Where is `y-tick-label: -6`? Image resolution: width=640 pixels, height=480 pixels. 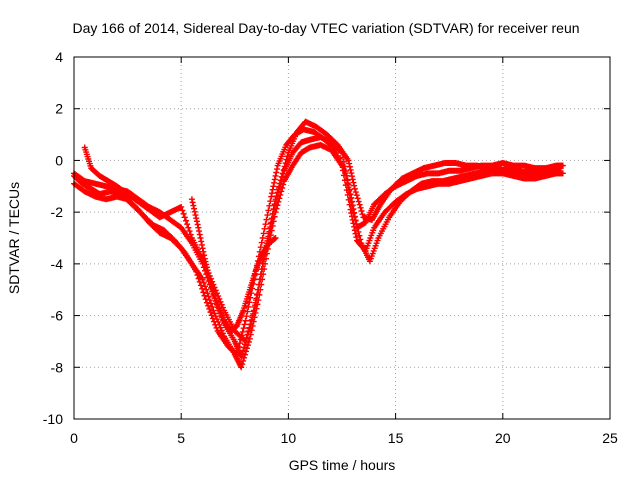 y-tick-label: -6 is located at coordinates (57, 316).